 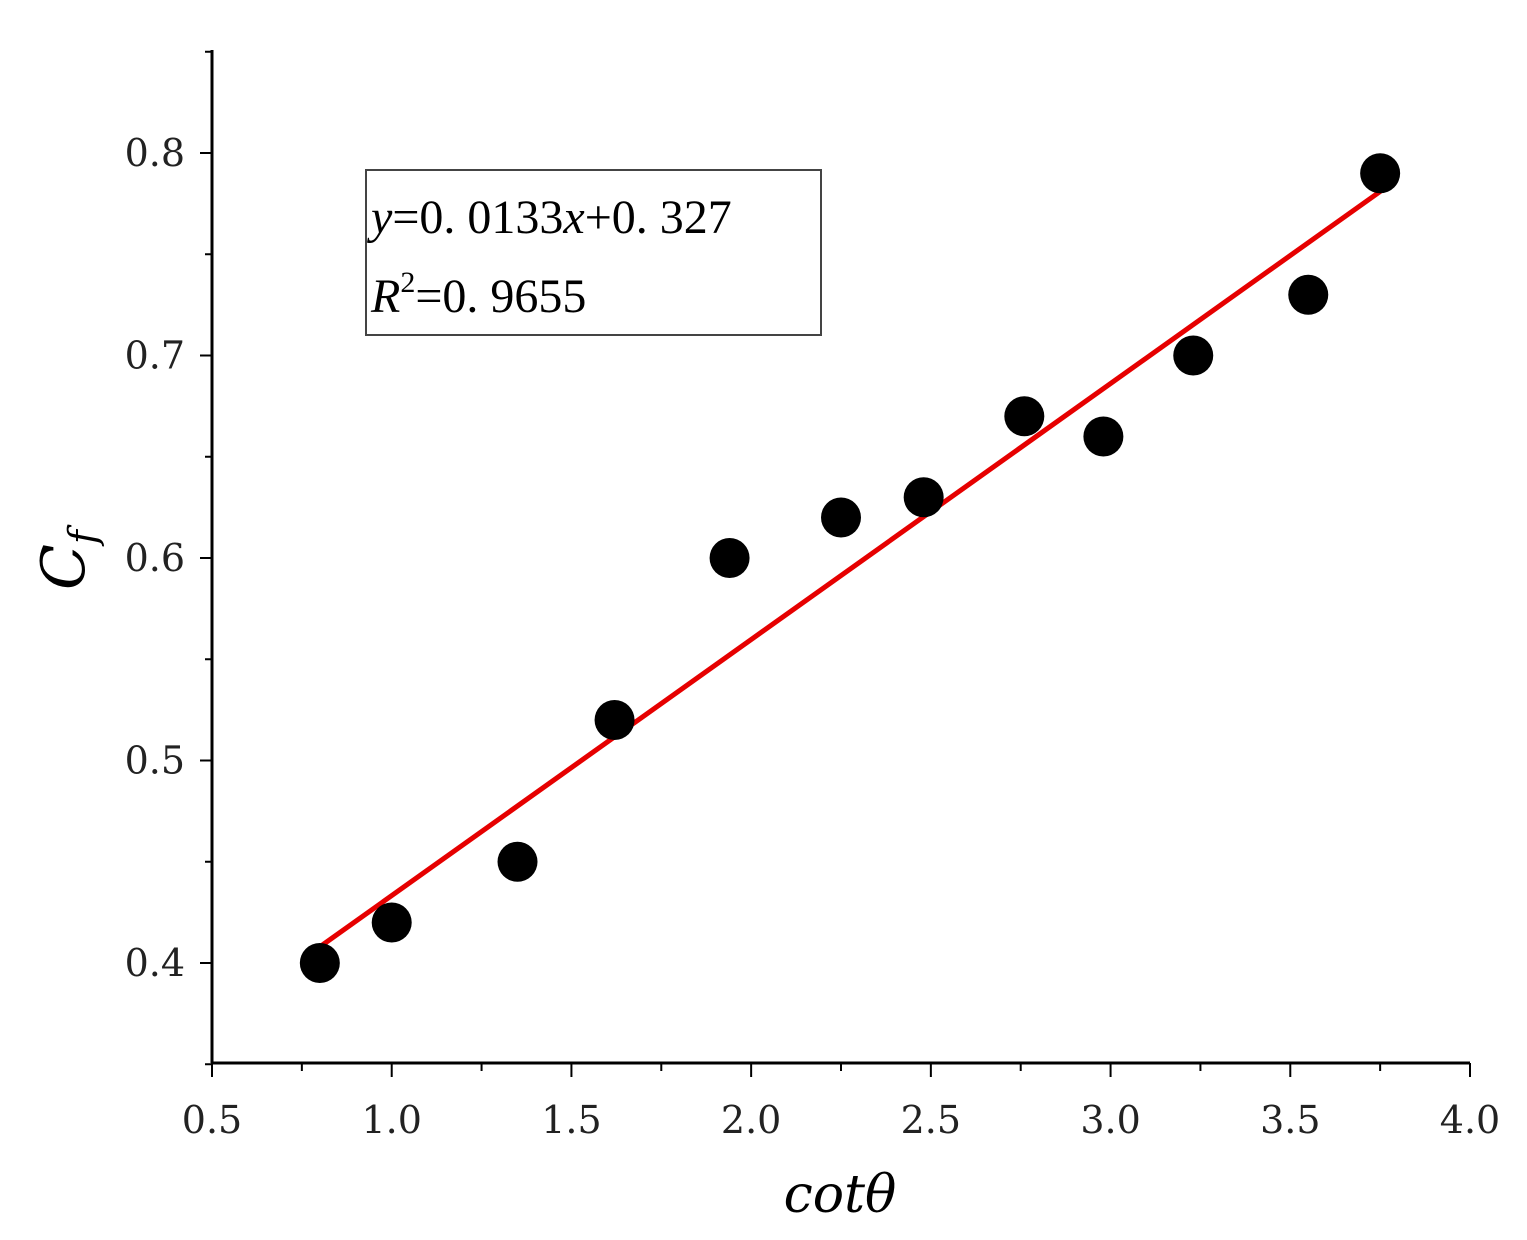 What do you see at coordinates (155, 153) in the screenshot?
I see `y-tick-label: 0.8` at bounding box center [155, 153].